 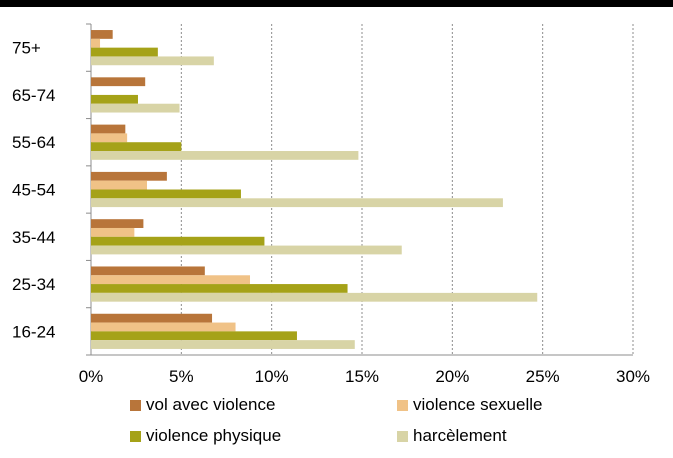 I want to click on y-tick-label: 55-64, so click(x=33, y=142).